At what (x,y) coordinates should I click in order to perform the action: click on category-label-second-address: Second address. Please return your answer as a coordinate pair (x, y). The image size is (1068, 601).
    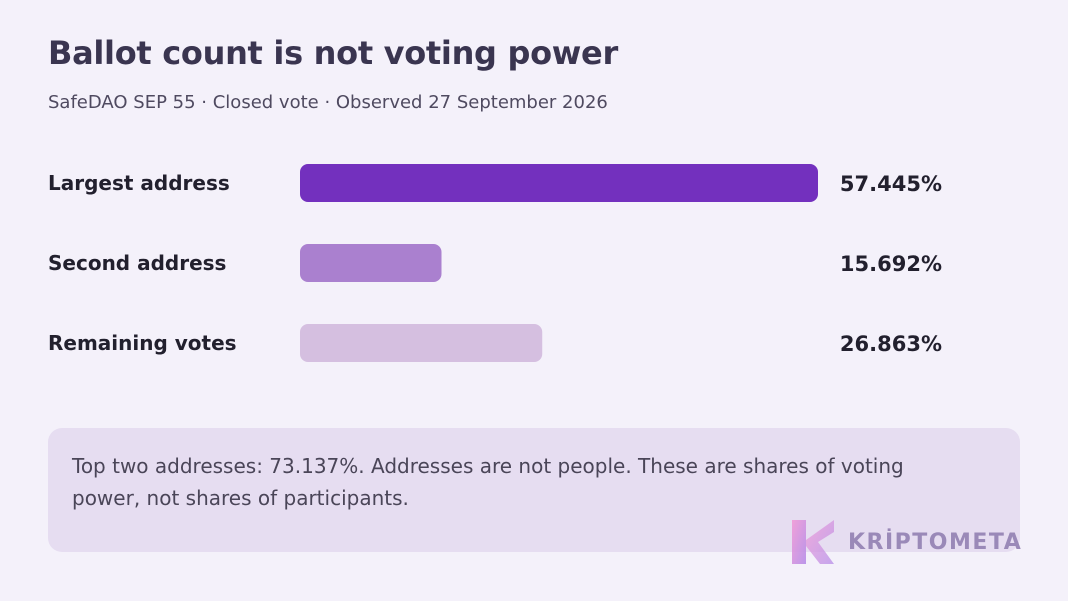
    Looking at the image, I should click on (137, 263).